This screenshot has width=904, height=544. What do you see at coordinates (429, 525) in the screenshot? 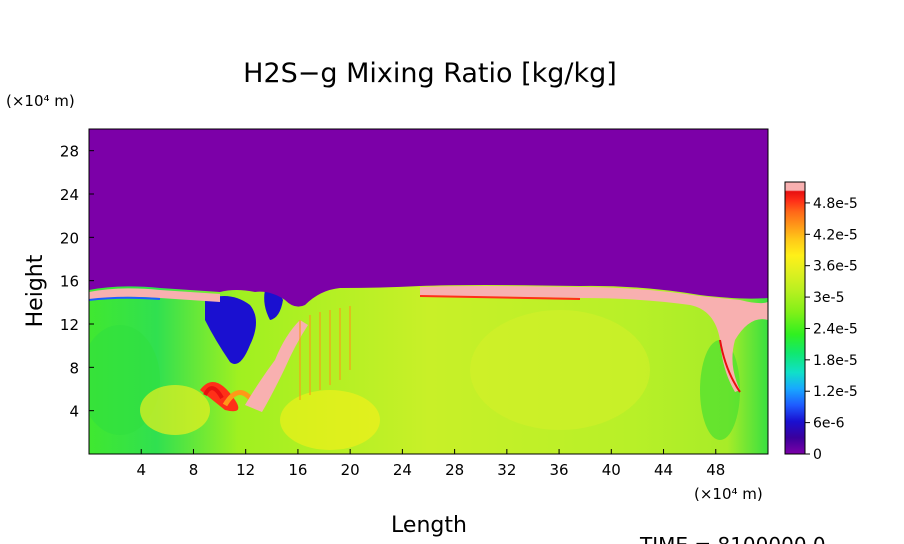
I see `x-axis-label: Length` at bounding box center [429, 525].